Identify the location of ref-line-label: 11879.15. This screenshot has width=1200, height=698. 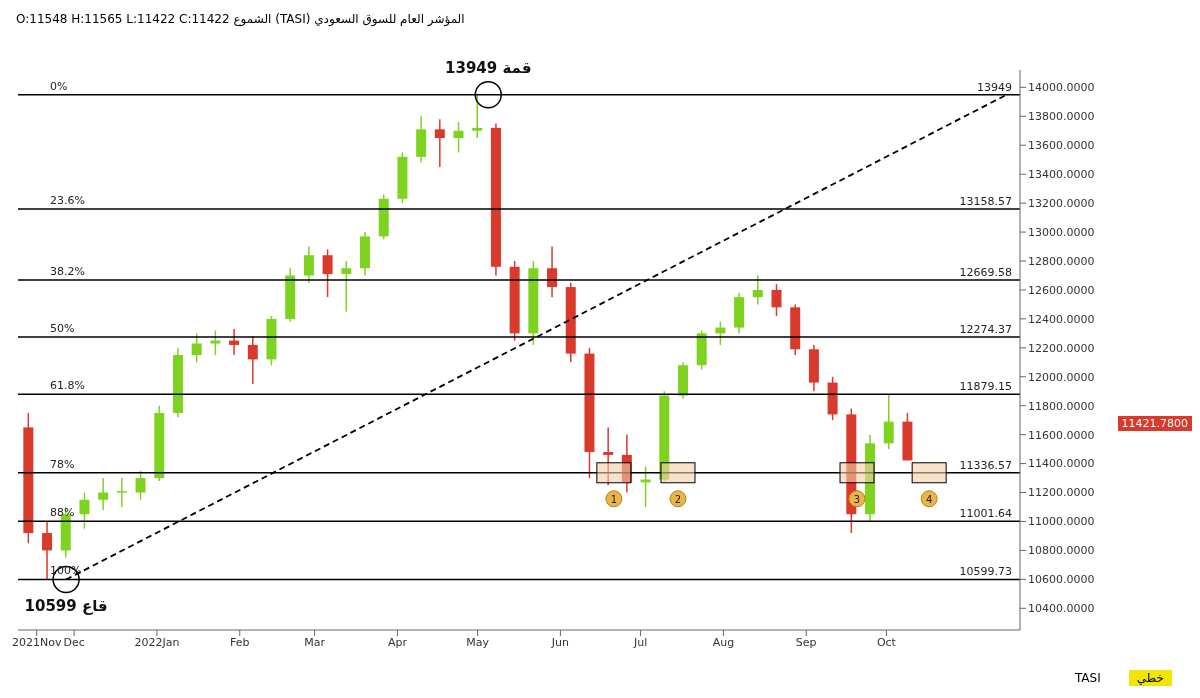
(985, 387).